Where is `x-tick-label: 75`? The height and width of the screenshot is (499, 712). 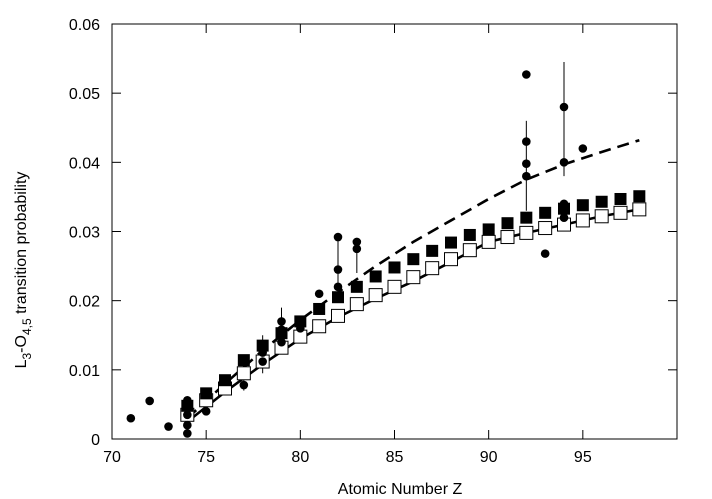 x-tick-label: 75 is located at coordinates (206, 457).